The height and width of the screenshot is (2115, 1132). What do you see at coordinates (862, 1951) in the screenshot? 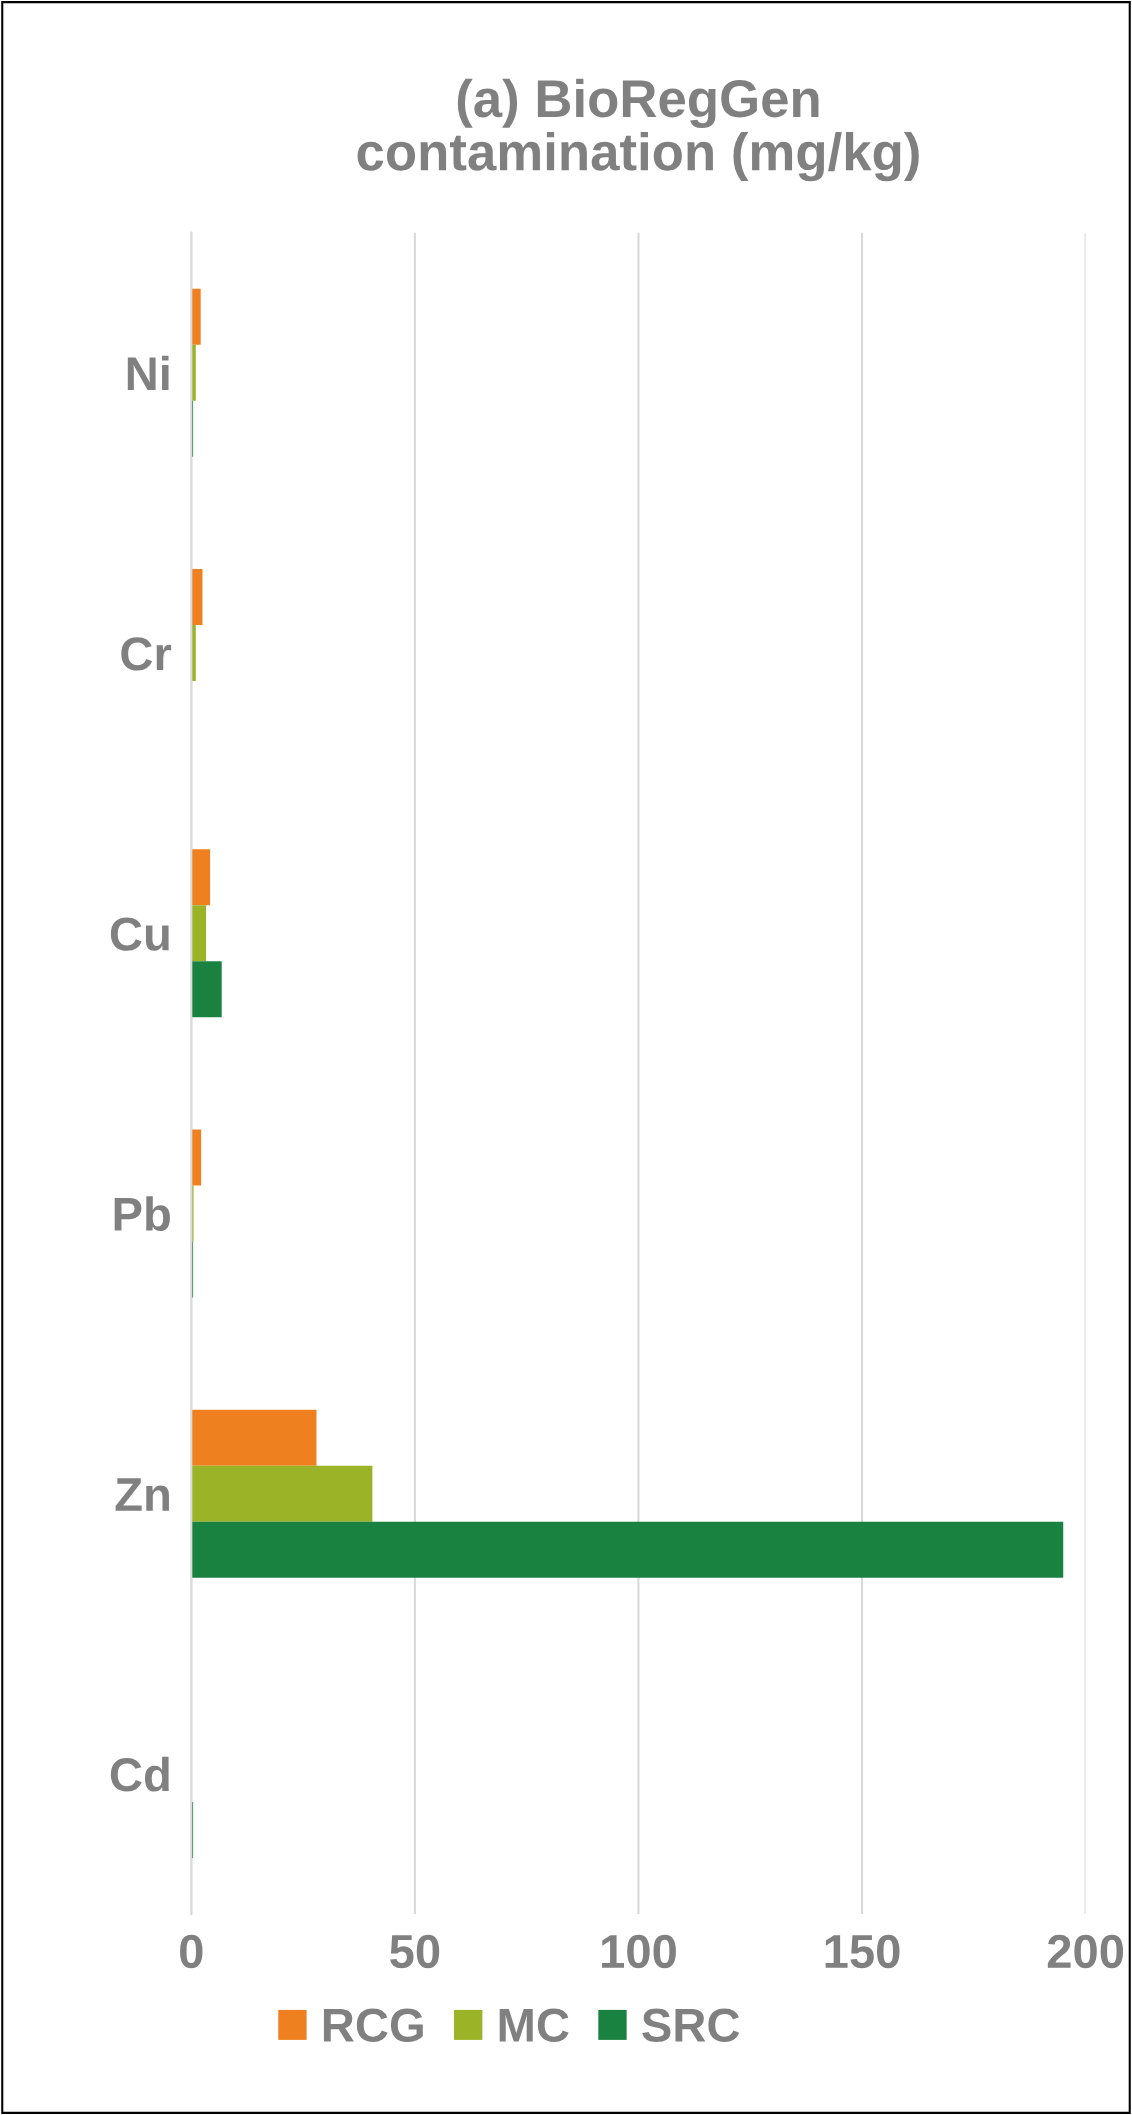
I see `x-tick-label: 150` at bounding box center [862, 1951].